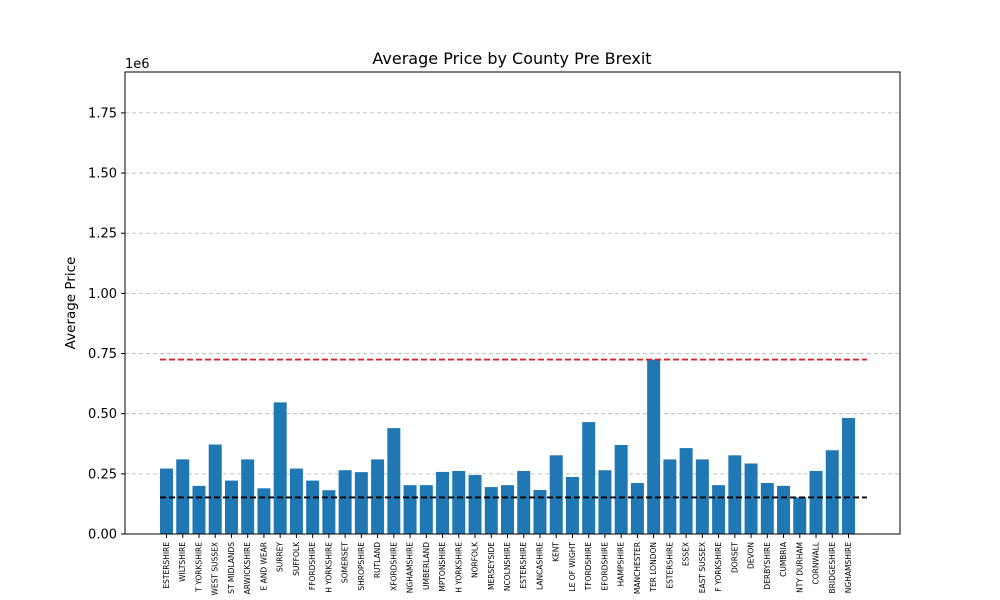  I want to click on x-tick-label: DORSET, so click(734, 557).